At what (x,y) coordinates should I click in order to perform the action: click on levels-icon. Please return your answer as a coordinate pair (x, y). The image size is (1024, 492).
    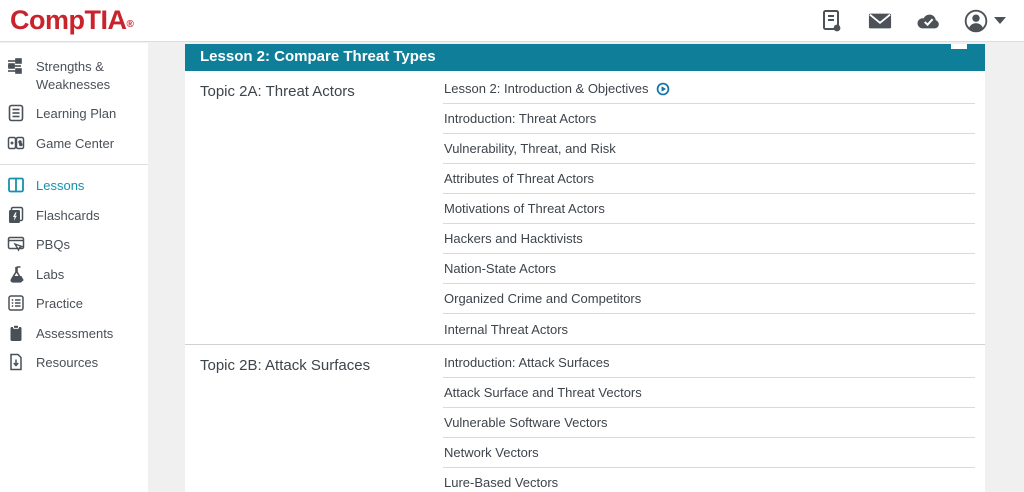
    Looking at the image, I should click on (16, 66).